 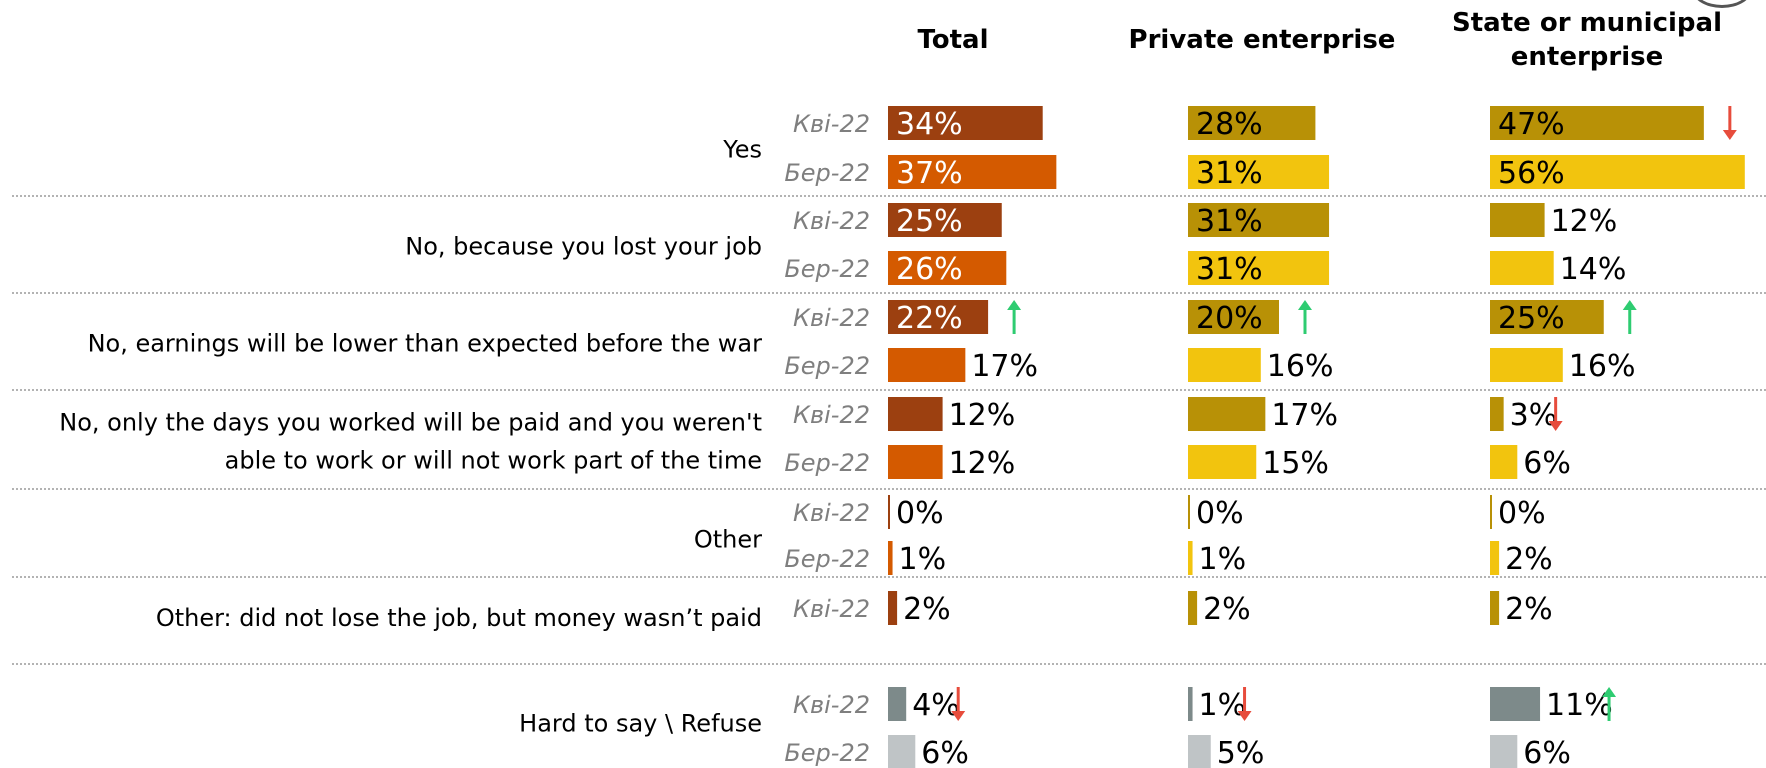 I want to click on data-label: 28%, so click(x=1229, y=124).